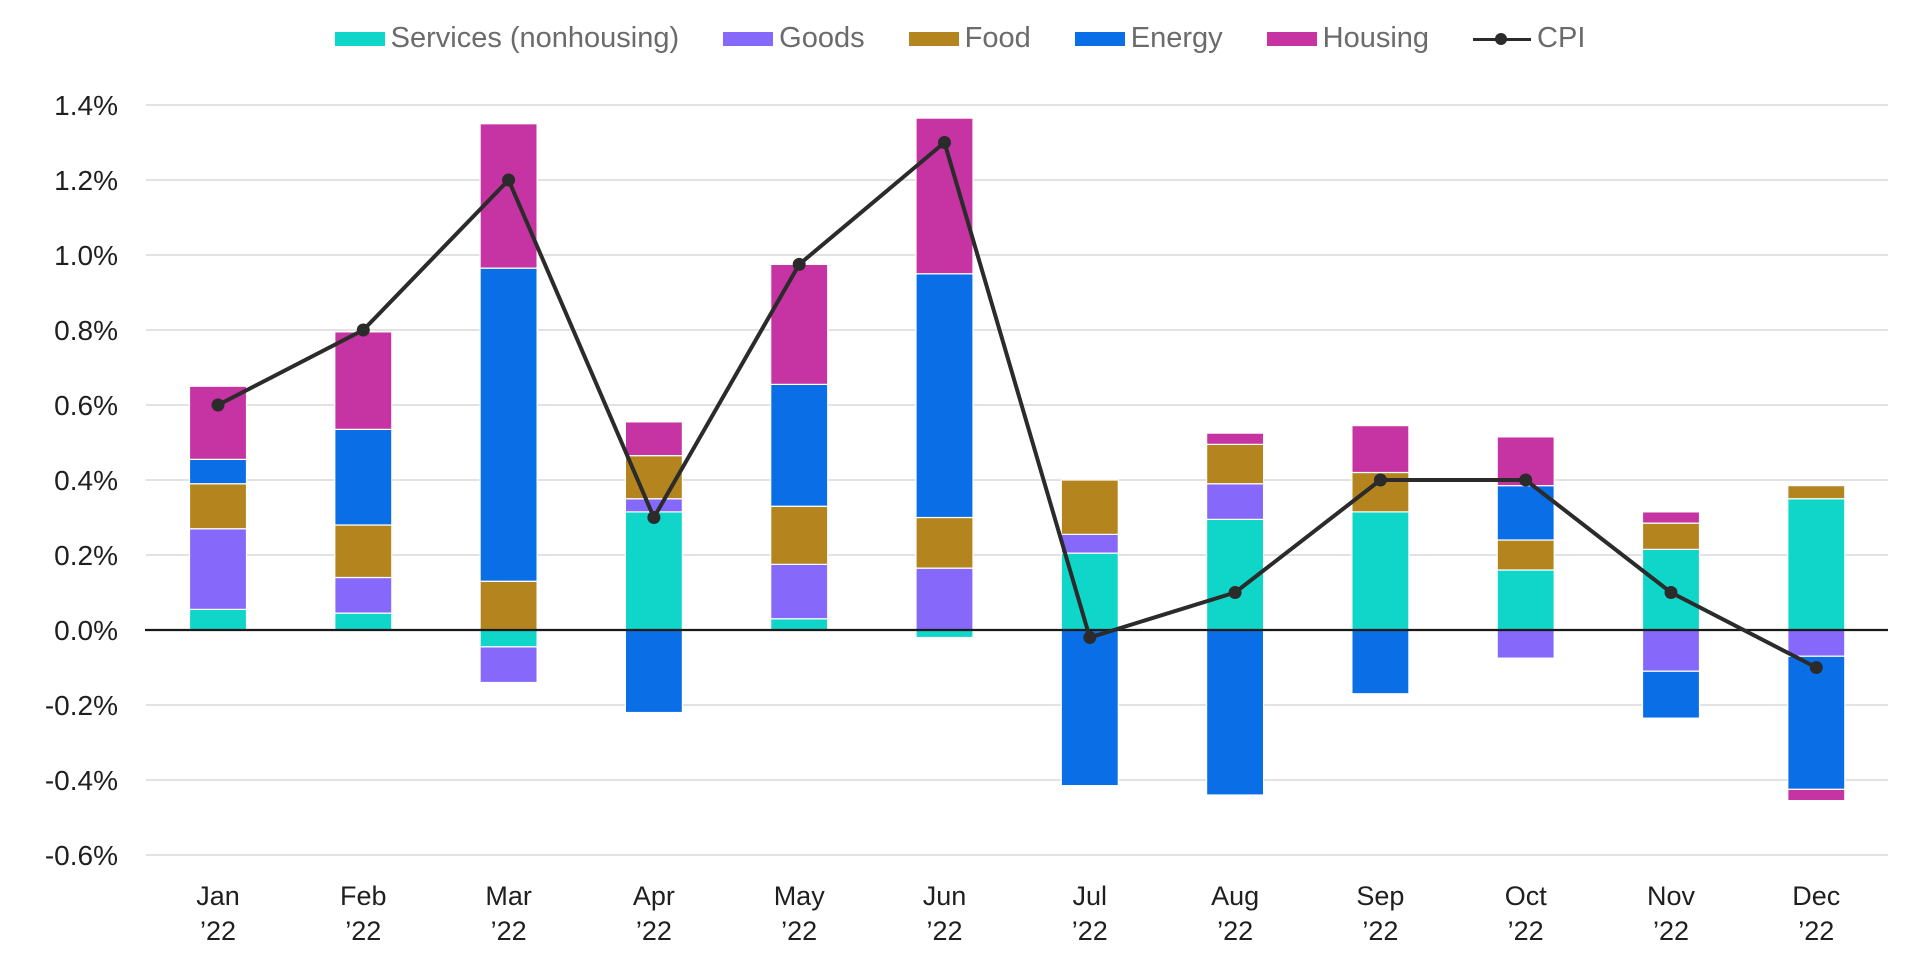  What do you see at coordinates (1526, 896) in the screenshot?
I see `x-tick-label-month: Oct` at bounding box center [1526, 896].